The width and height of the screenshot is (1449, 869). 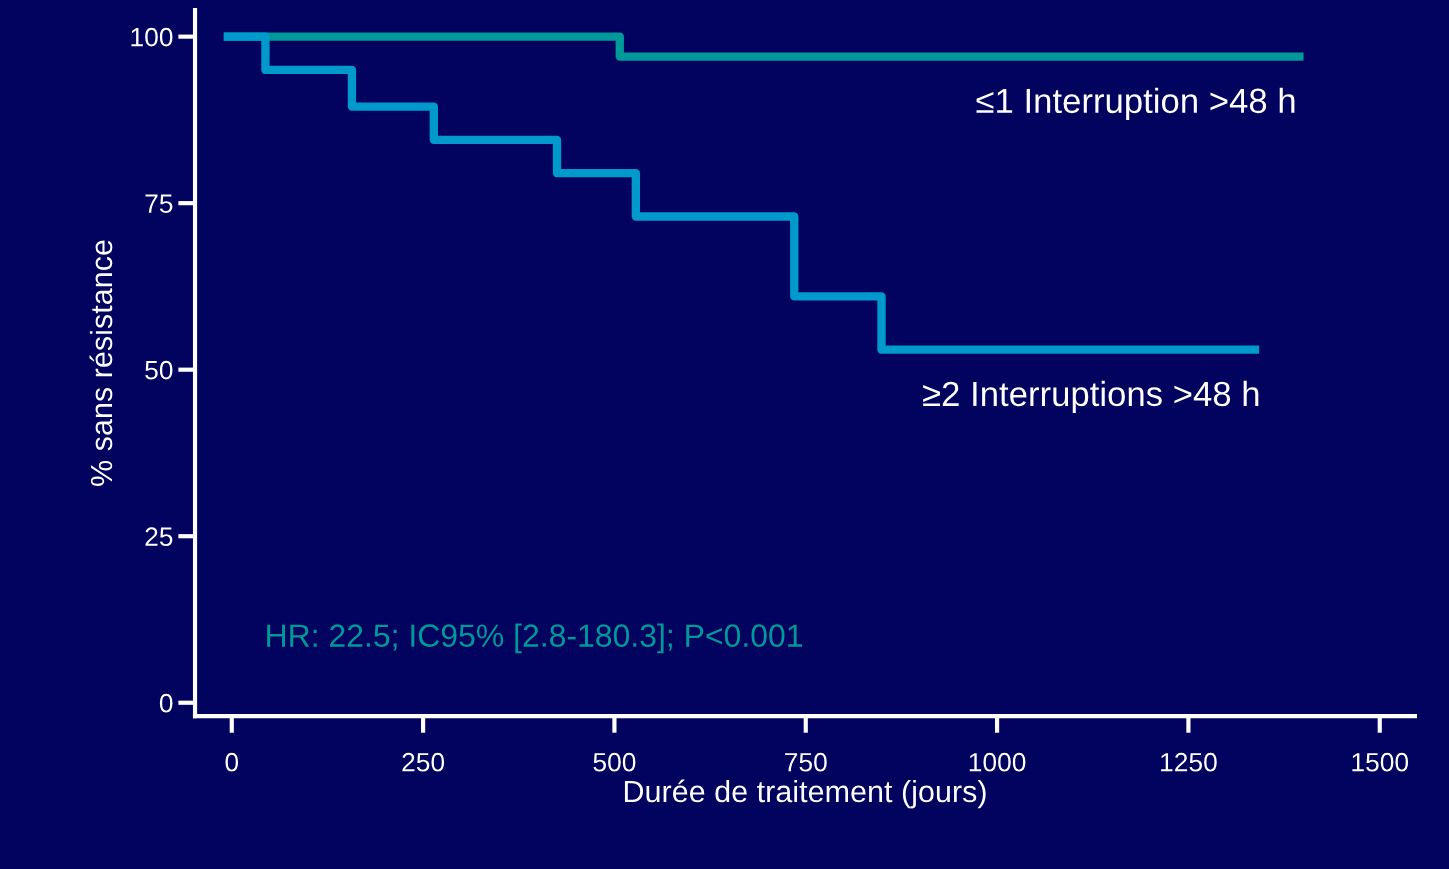 What do you see at coordinates (614, 762) in the screenshot?
I see `x-tick-label: 500` at bounding box center [614, 762].